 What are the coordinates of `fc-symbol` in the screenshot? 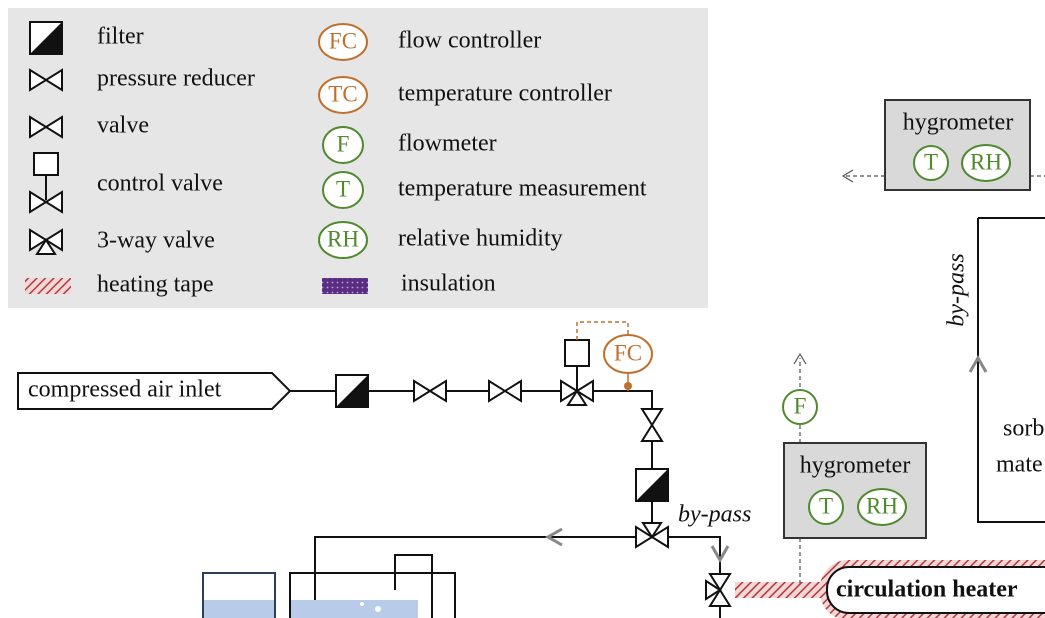 It's located at (343, 42).